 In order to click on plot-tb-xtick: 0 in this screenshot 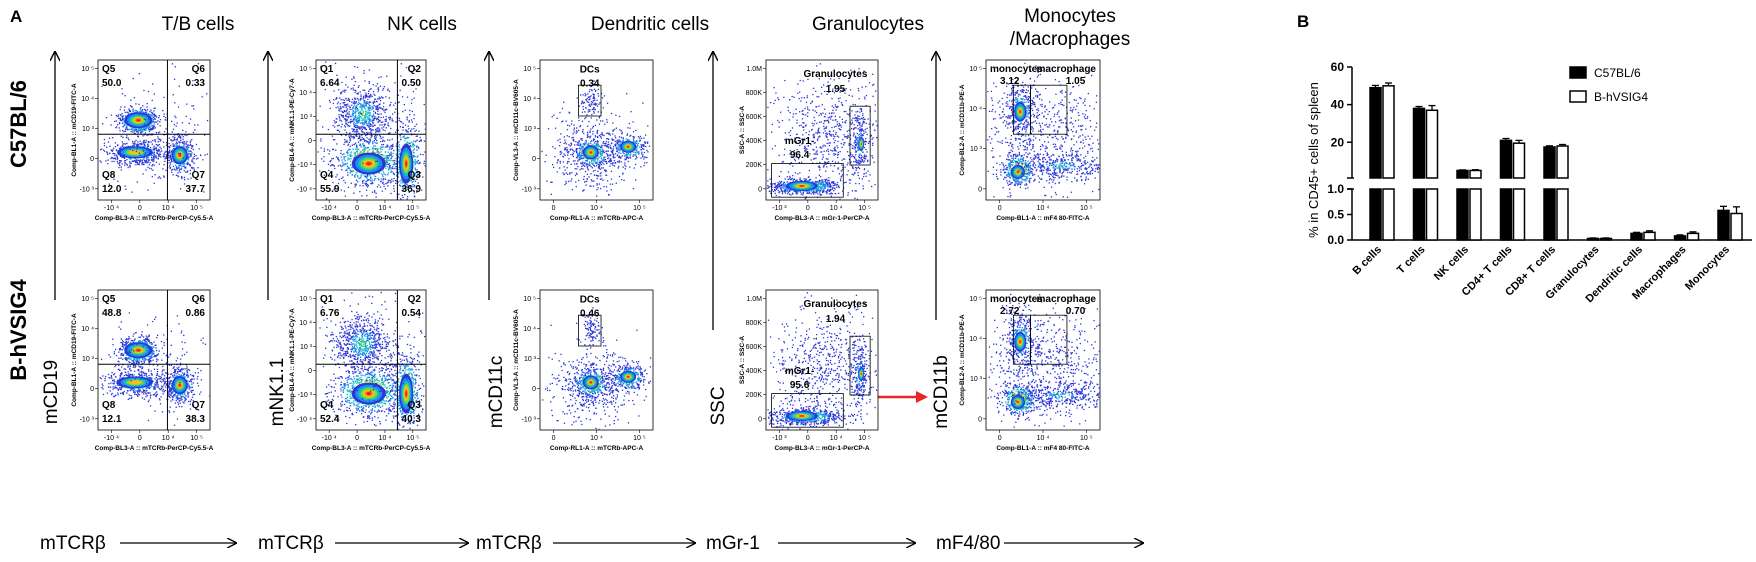, I will do `click(140, 438)`.